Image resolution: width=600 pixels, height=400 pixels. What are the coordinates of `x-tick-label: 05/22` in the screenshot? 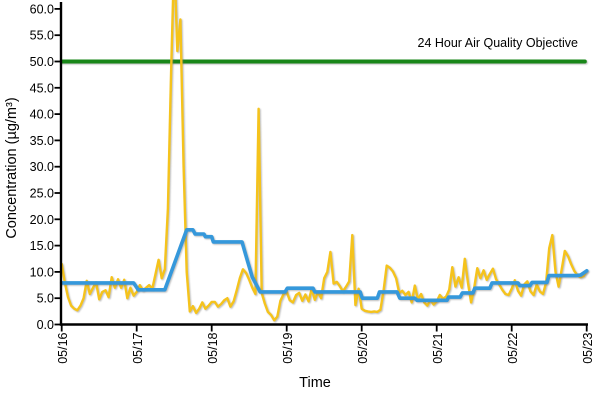 It's located at (513, 347).